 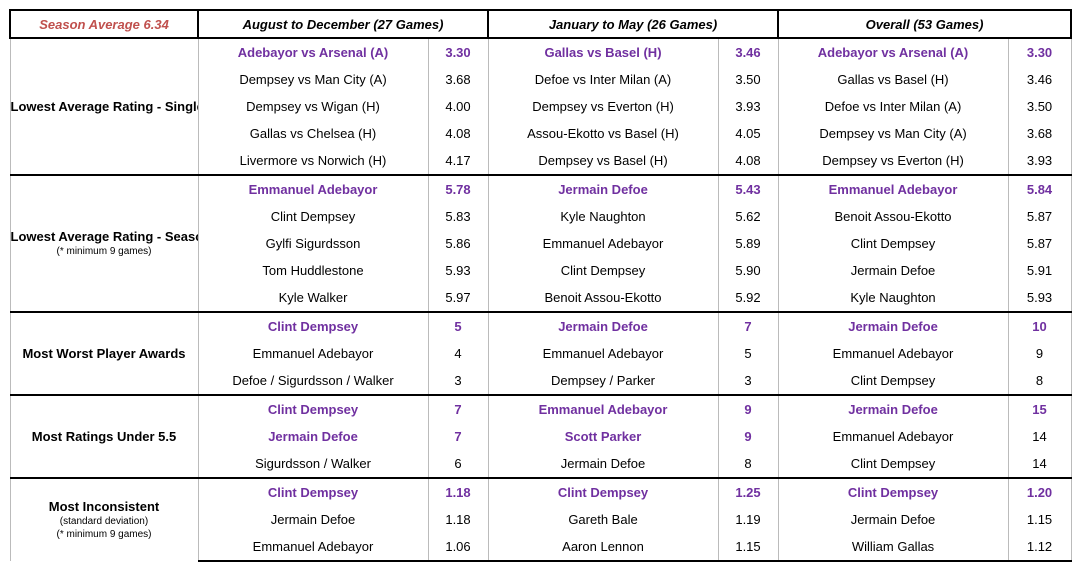 What do you see at coordinates (893, 547) in the screenshot?
I see `player-cell: William Gallas` at bounding box center [893, 547].